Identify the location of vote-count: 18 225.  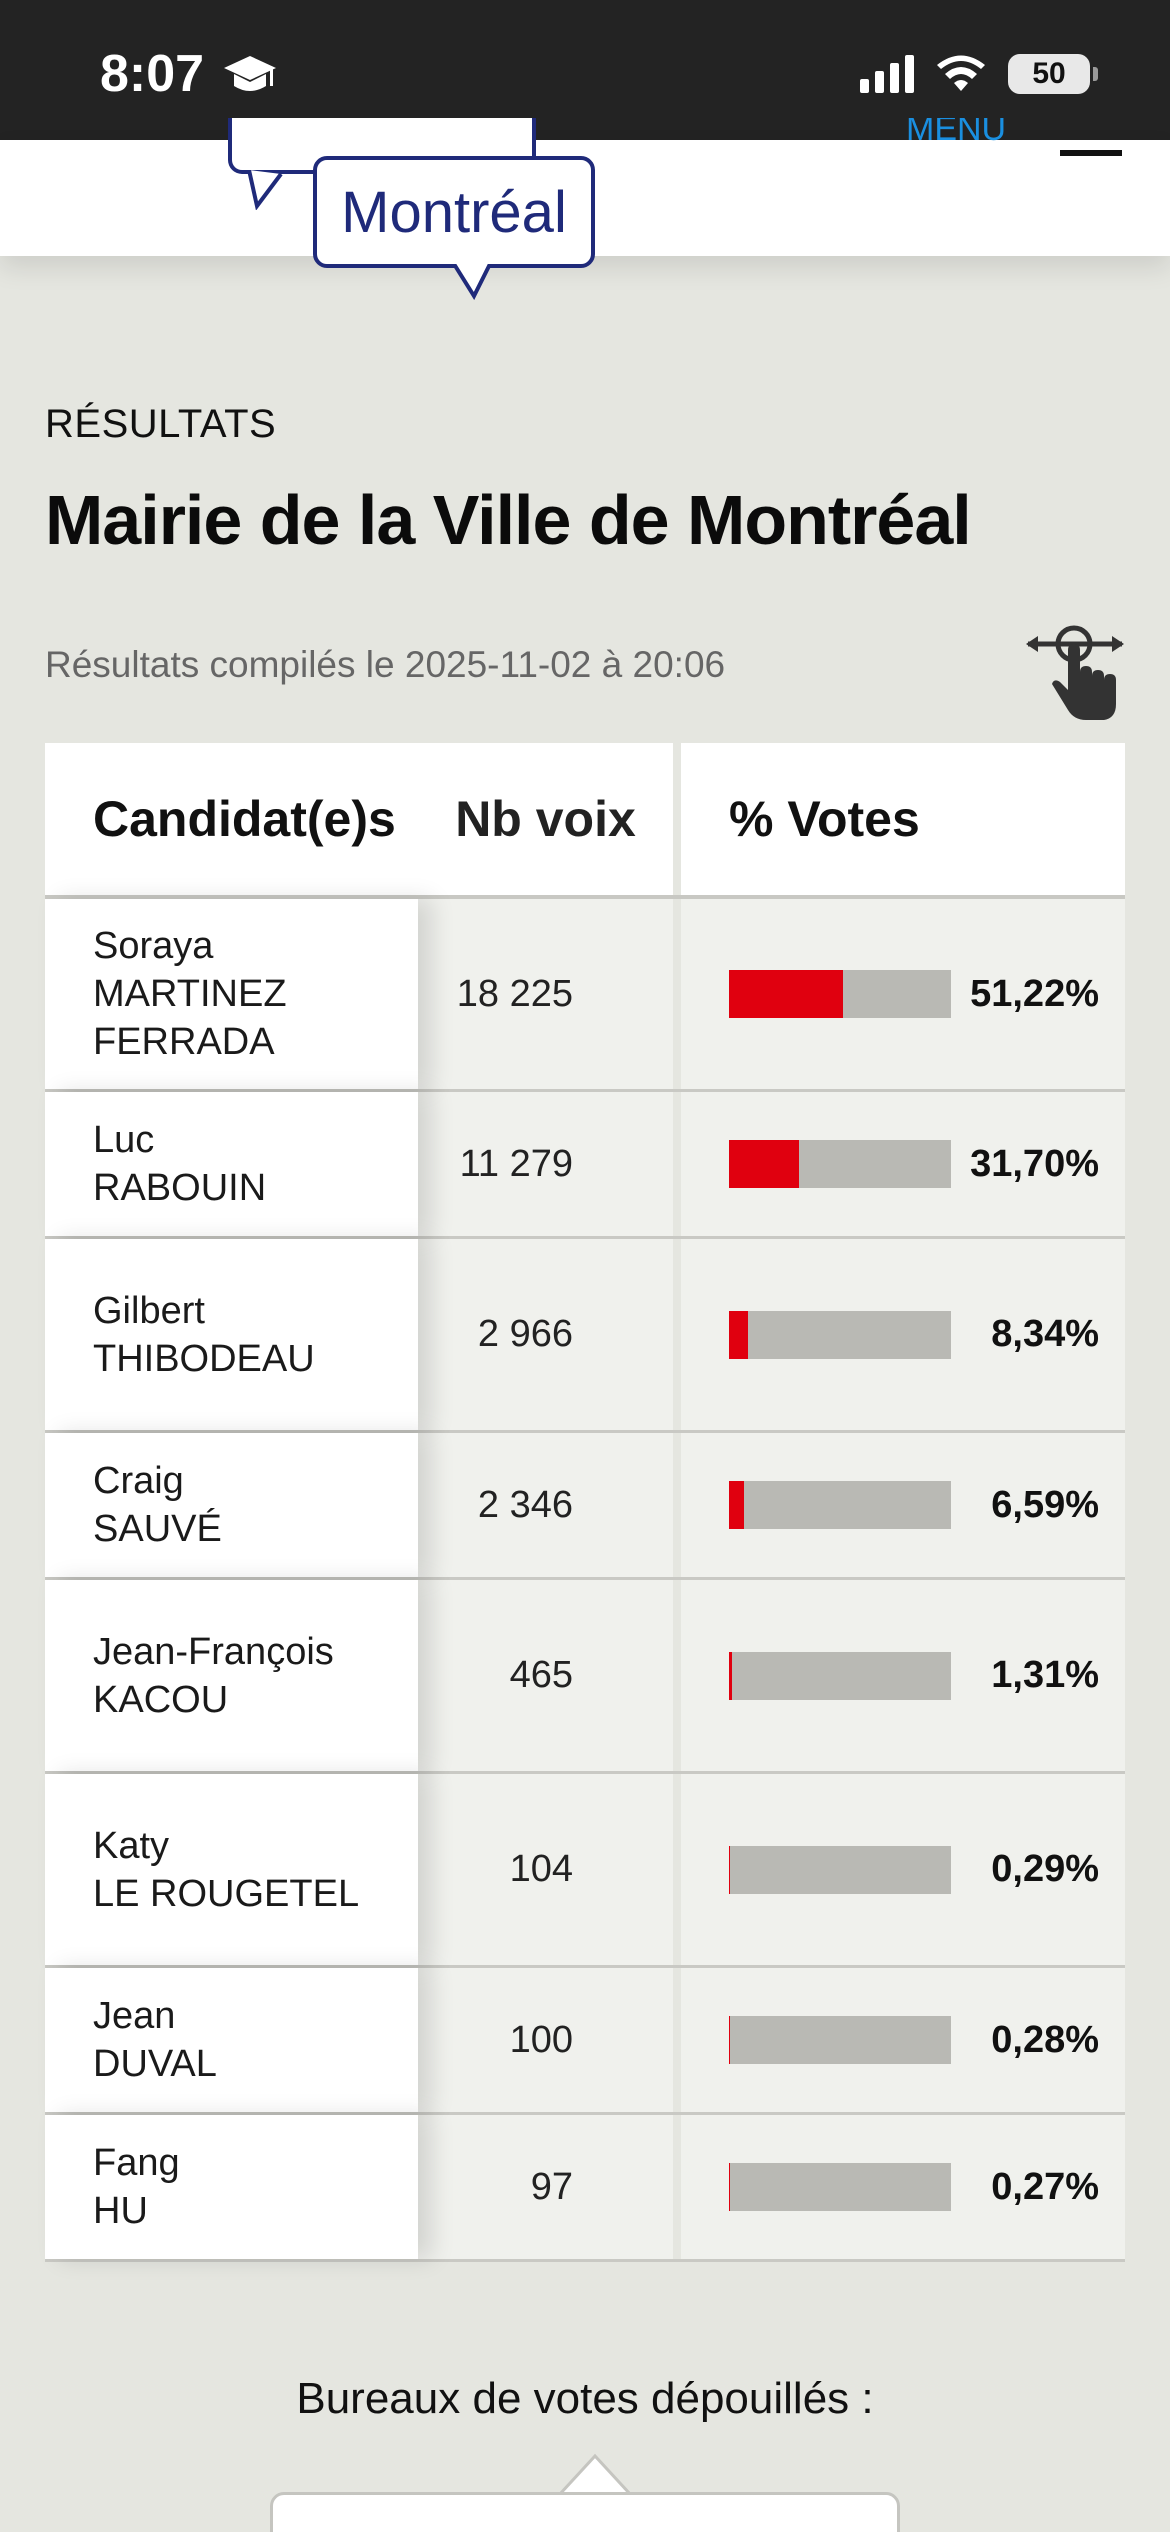
(545, 994).